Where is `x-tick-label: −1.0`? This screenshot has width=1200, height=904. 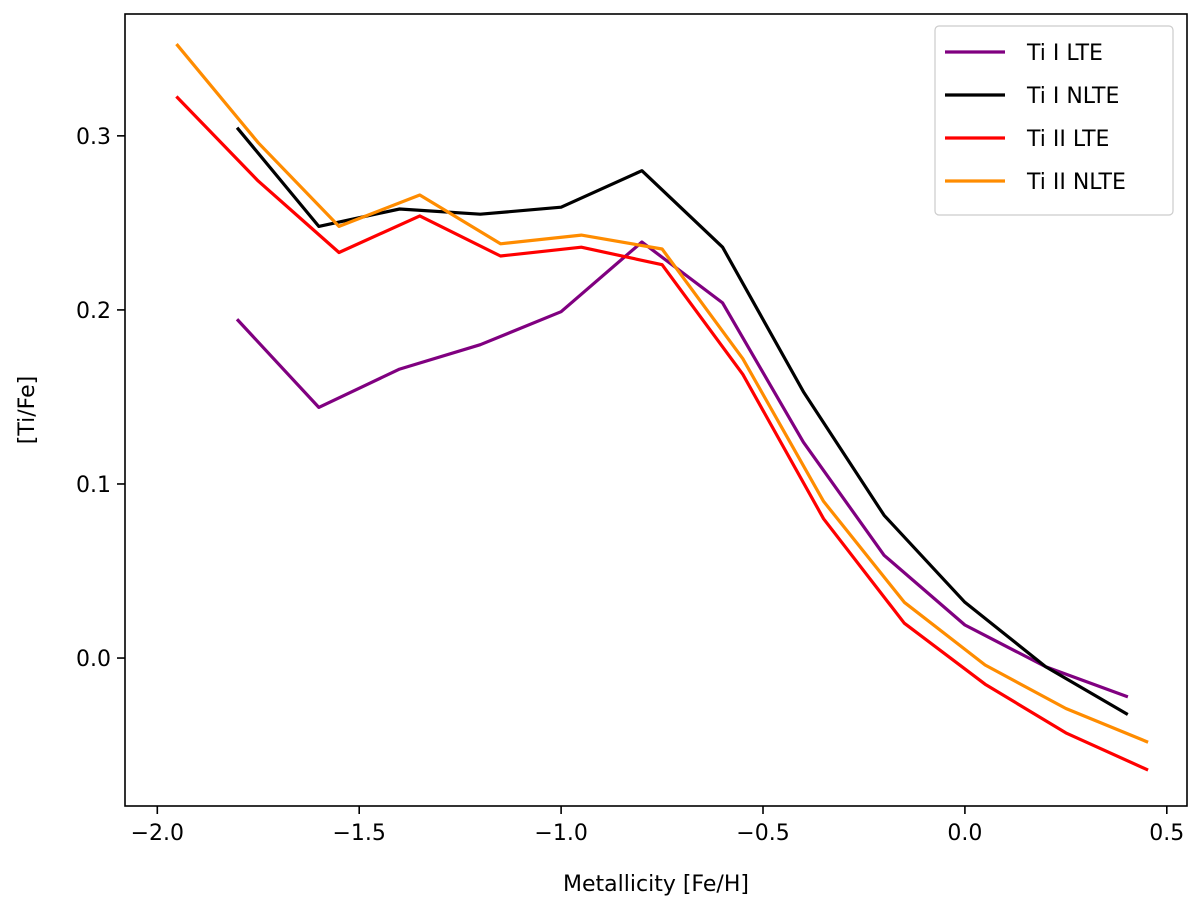
x-tick-label: −1.0 is located at coordinates (560, 833).